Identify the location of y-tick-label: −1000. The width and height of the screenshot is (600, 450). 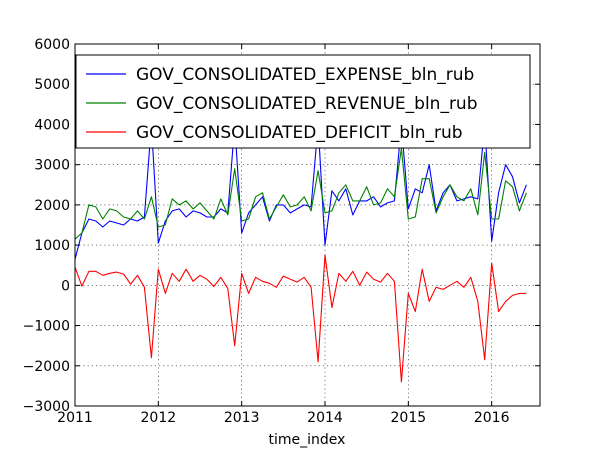
(46, 327).